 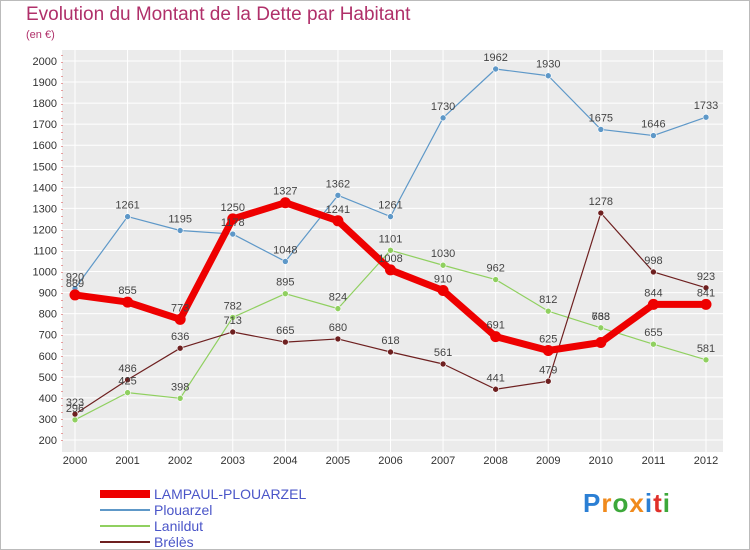 What do you see at coordinates (654, 461) in the screenshot?
I see `x-tick-label: 2011` at bounding box center [654, 461].